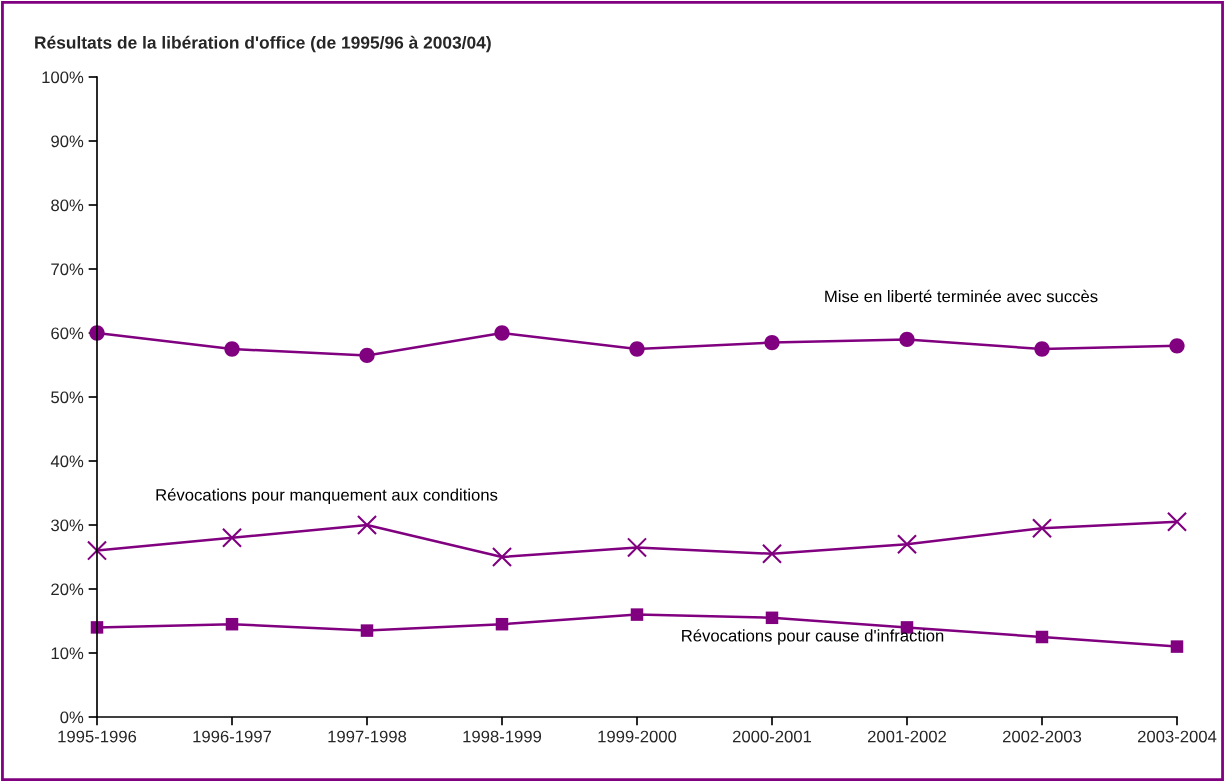 Image resolution: width=1225 pixels, height=782 pixels. Describe the element at coordinates (961, 296) in the screenshot. I see `text: Mise en liberté terminée avec succès` at that location.